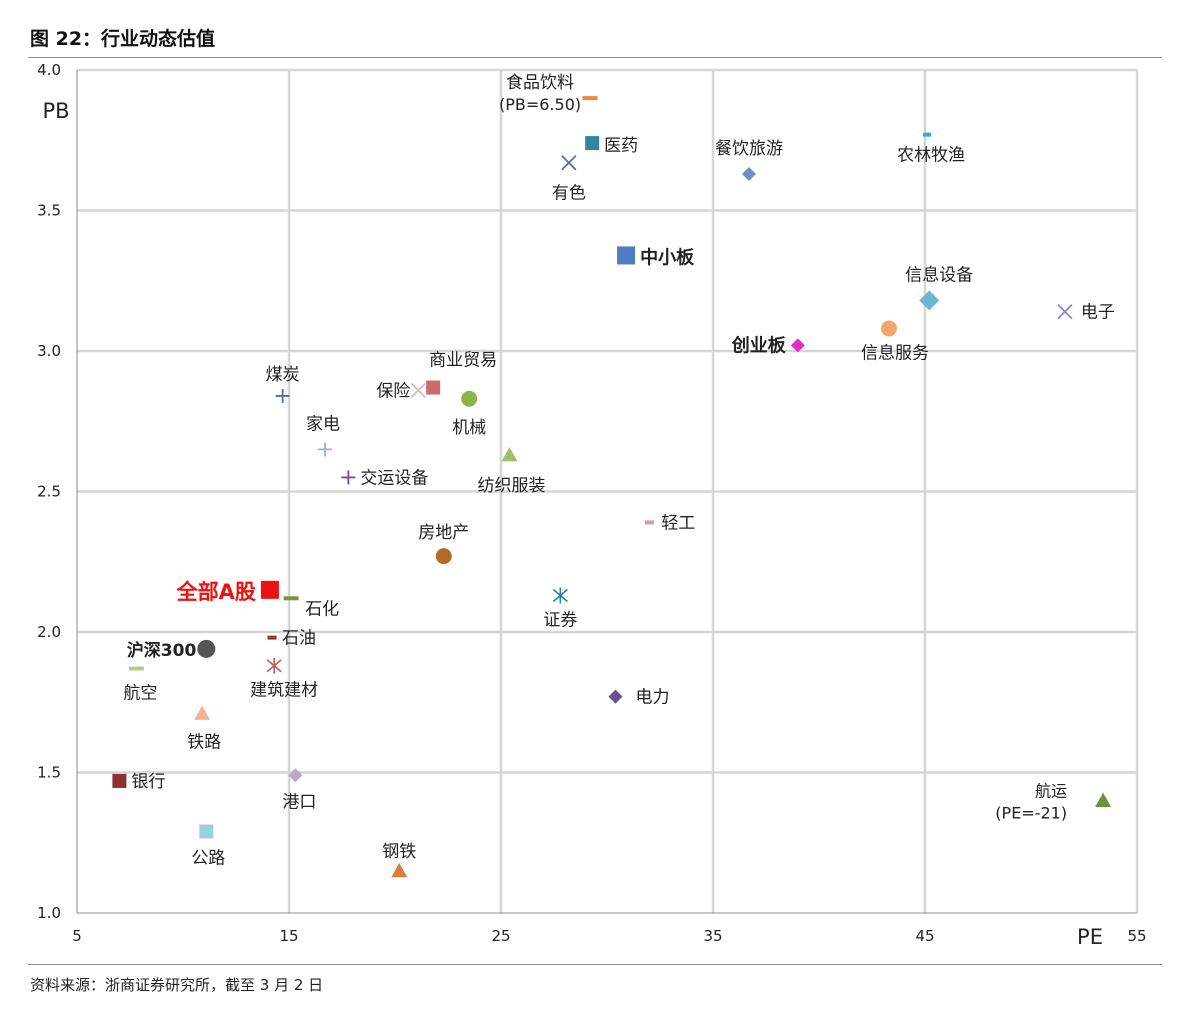  I want to click on point-21-marker, so click(560, 595).